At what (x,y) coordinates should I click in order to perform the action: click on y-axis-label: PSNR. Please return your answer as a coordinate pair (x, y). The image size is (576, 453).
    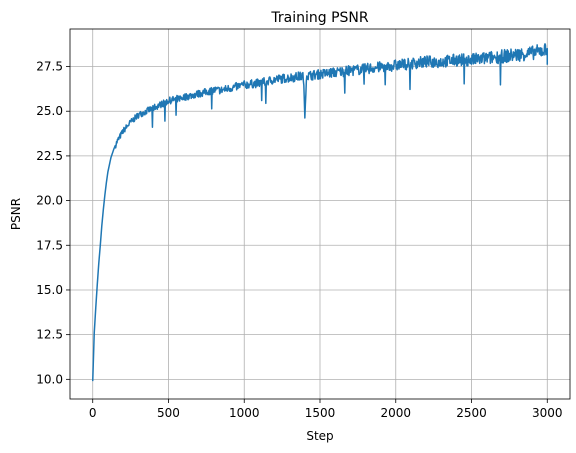
    Looking at the image, I should click on (16, 214).